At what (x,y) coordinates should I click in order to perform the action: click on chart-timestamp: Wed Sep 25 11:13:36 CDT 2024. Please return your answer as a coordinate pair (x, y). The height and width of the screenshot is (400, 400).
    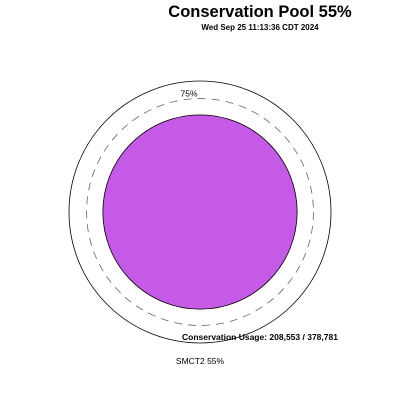
    Looking at the image, I should click on (260, 27).